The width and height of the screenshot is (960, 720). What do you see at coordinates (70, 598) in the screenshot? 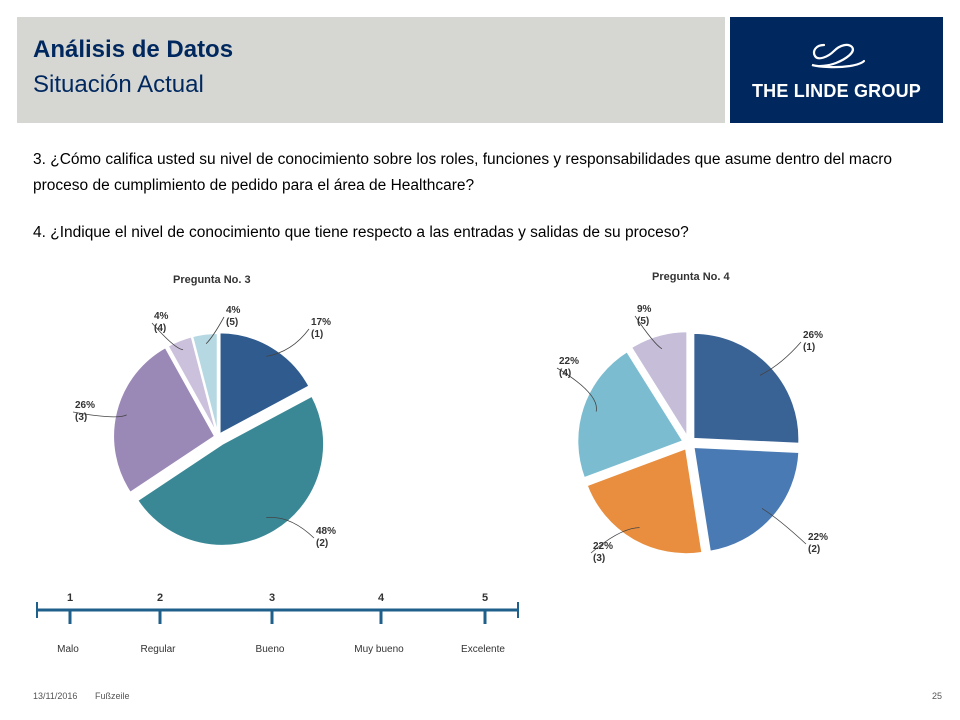
I see `scale-number-1: 1` at bounding box center [70, 598].